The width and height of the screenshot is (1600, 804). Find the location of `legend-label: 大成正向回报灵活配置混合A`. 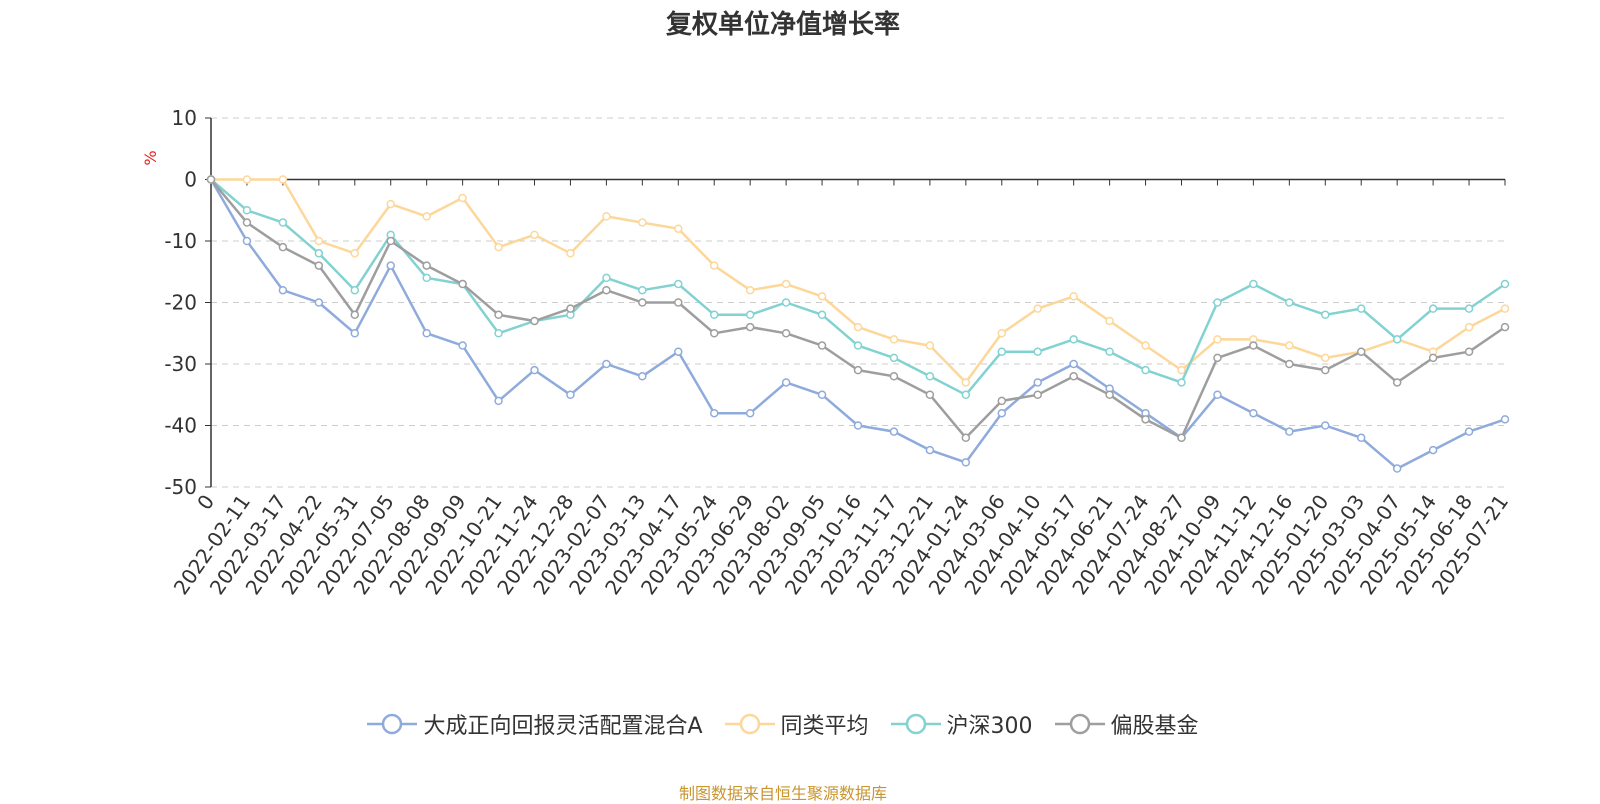

legend-label: 大成正向回报灵活配置混合A is located at coordinates (563, 726).